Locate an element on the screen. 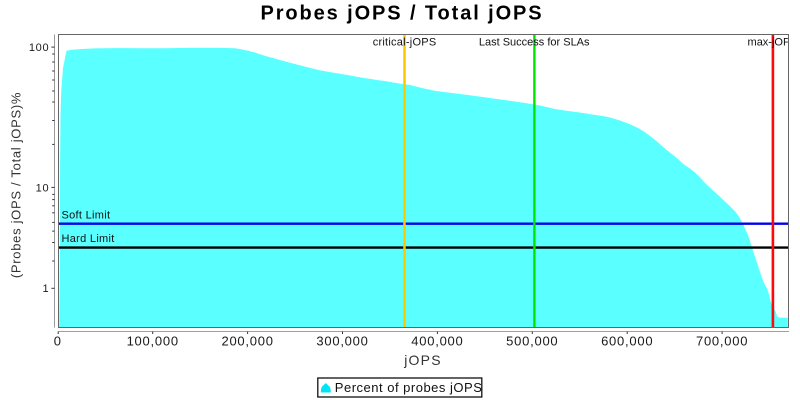 This screenshot has width=800, height=400. svg-text: (Probes jOPS / Total jOPS)% is located at coordinates (16, 185).